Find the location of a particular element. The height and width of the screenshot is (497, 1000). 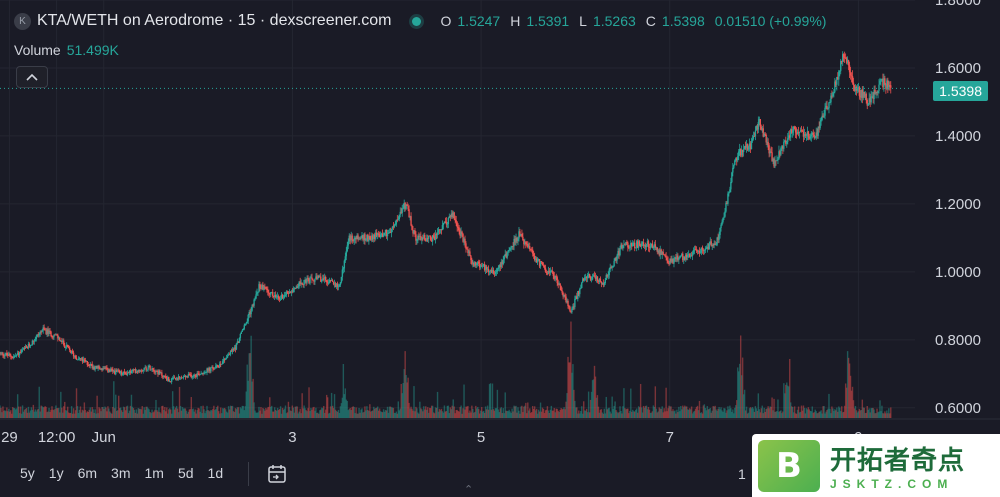

range-button-5y: 5y is located at coordinates (27, 473).